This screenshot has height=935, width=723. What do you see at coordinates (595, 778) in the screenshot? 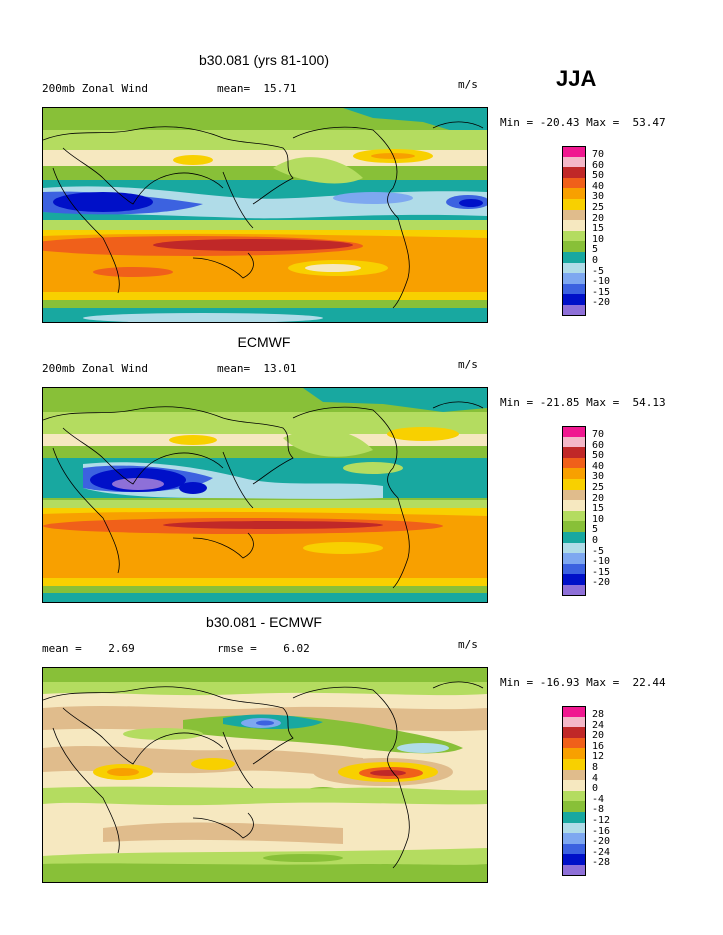
I see `legend-label: 4` at bounding box center [595, 778].